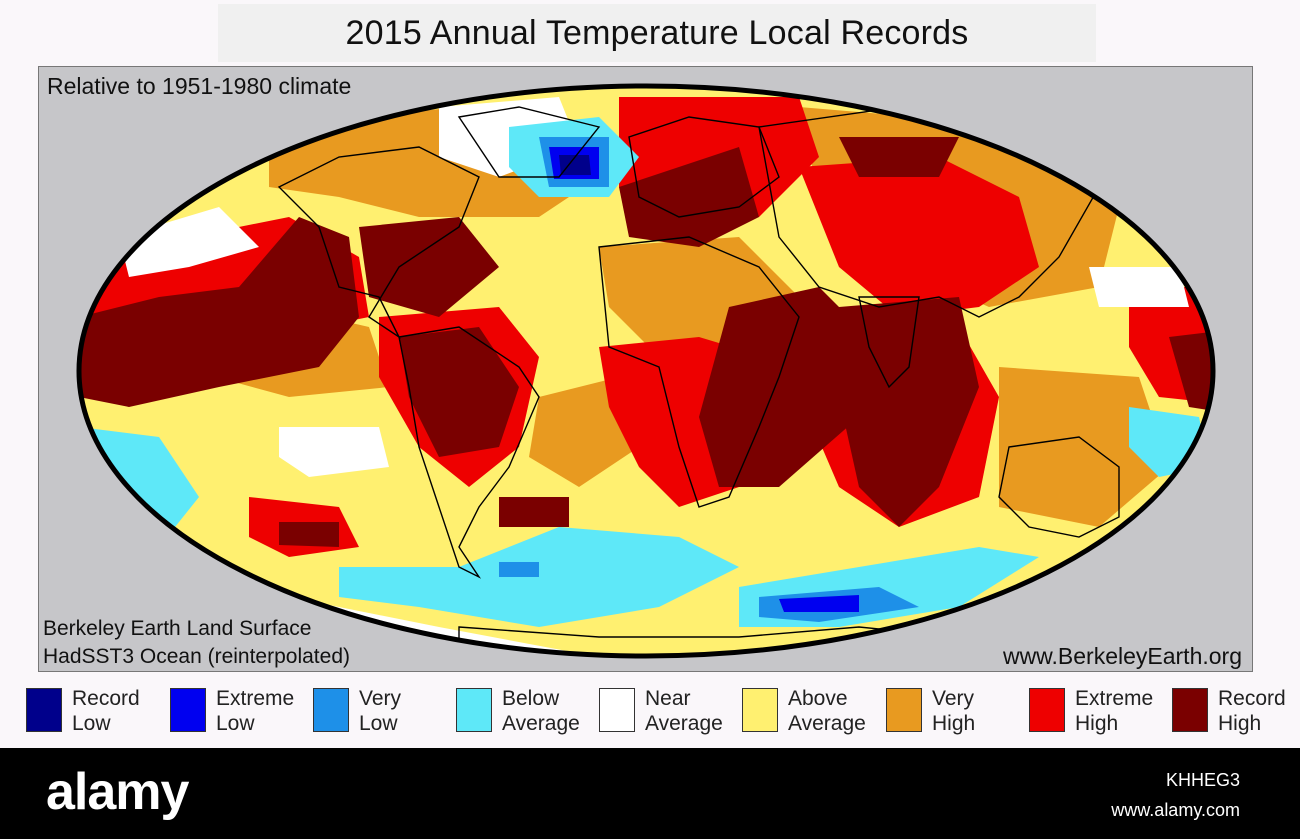 The image size is (1300, 839). What do you see at coordinates (380, 711) in the screenshot?
I see `legend-label: Very Low` at bounding box center [380, 711].